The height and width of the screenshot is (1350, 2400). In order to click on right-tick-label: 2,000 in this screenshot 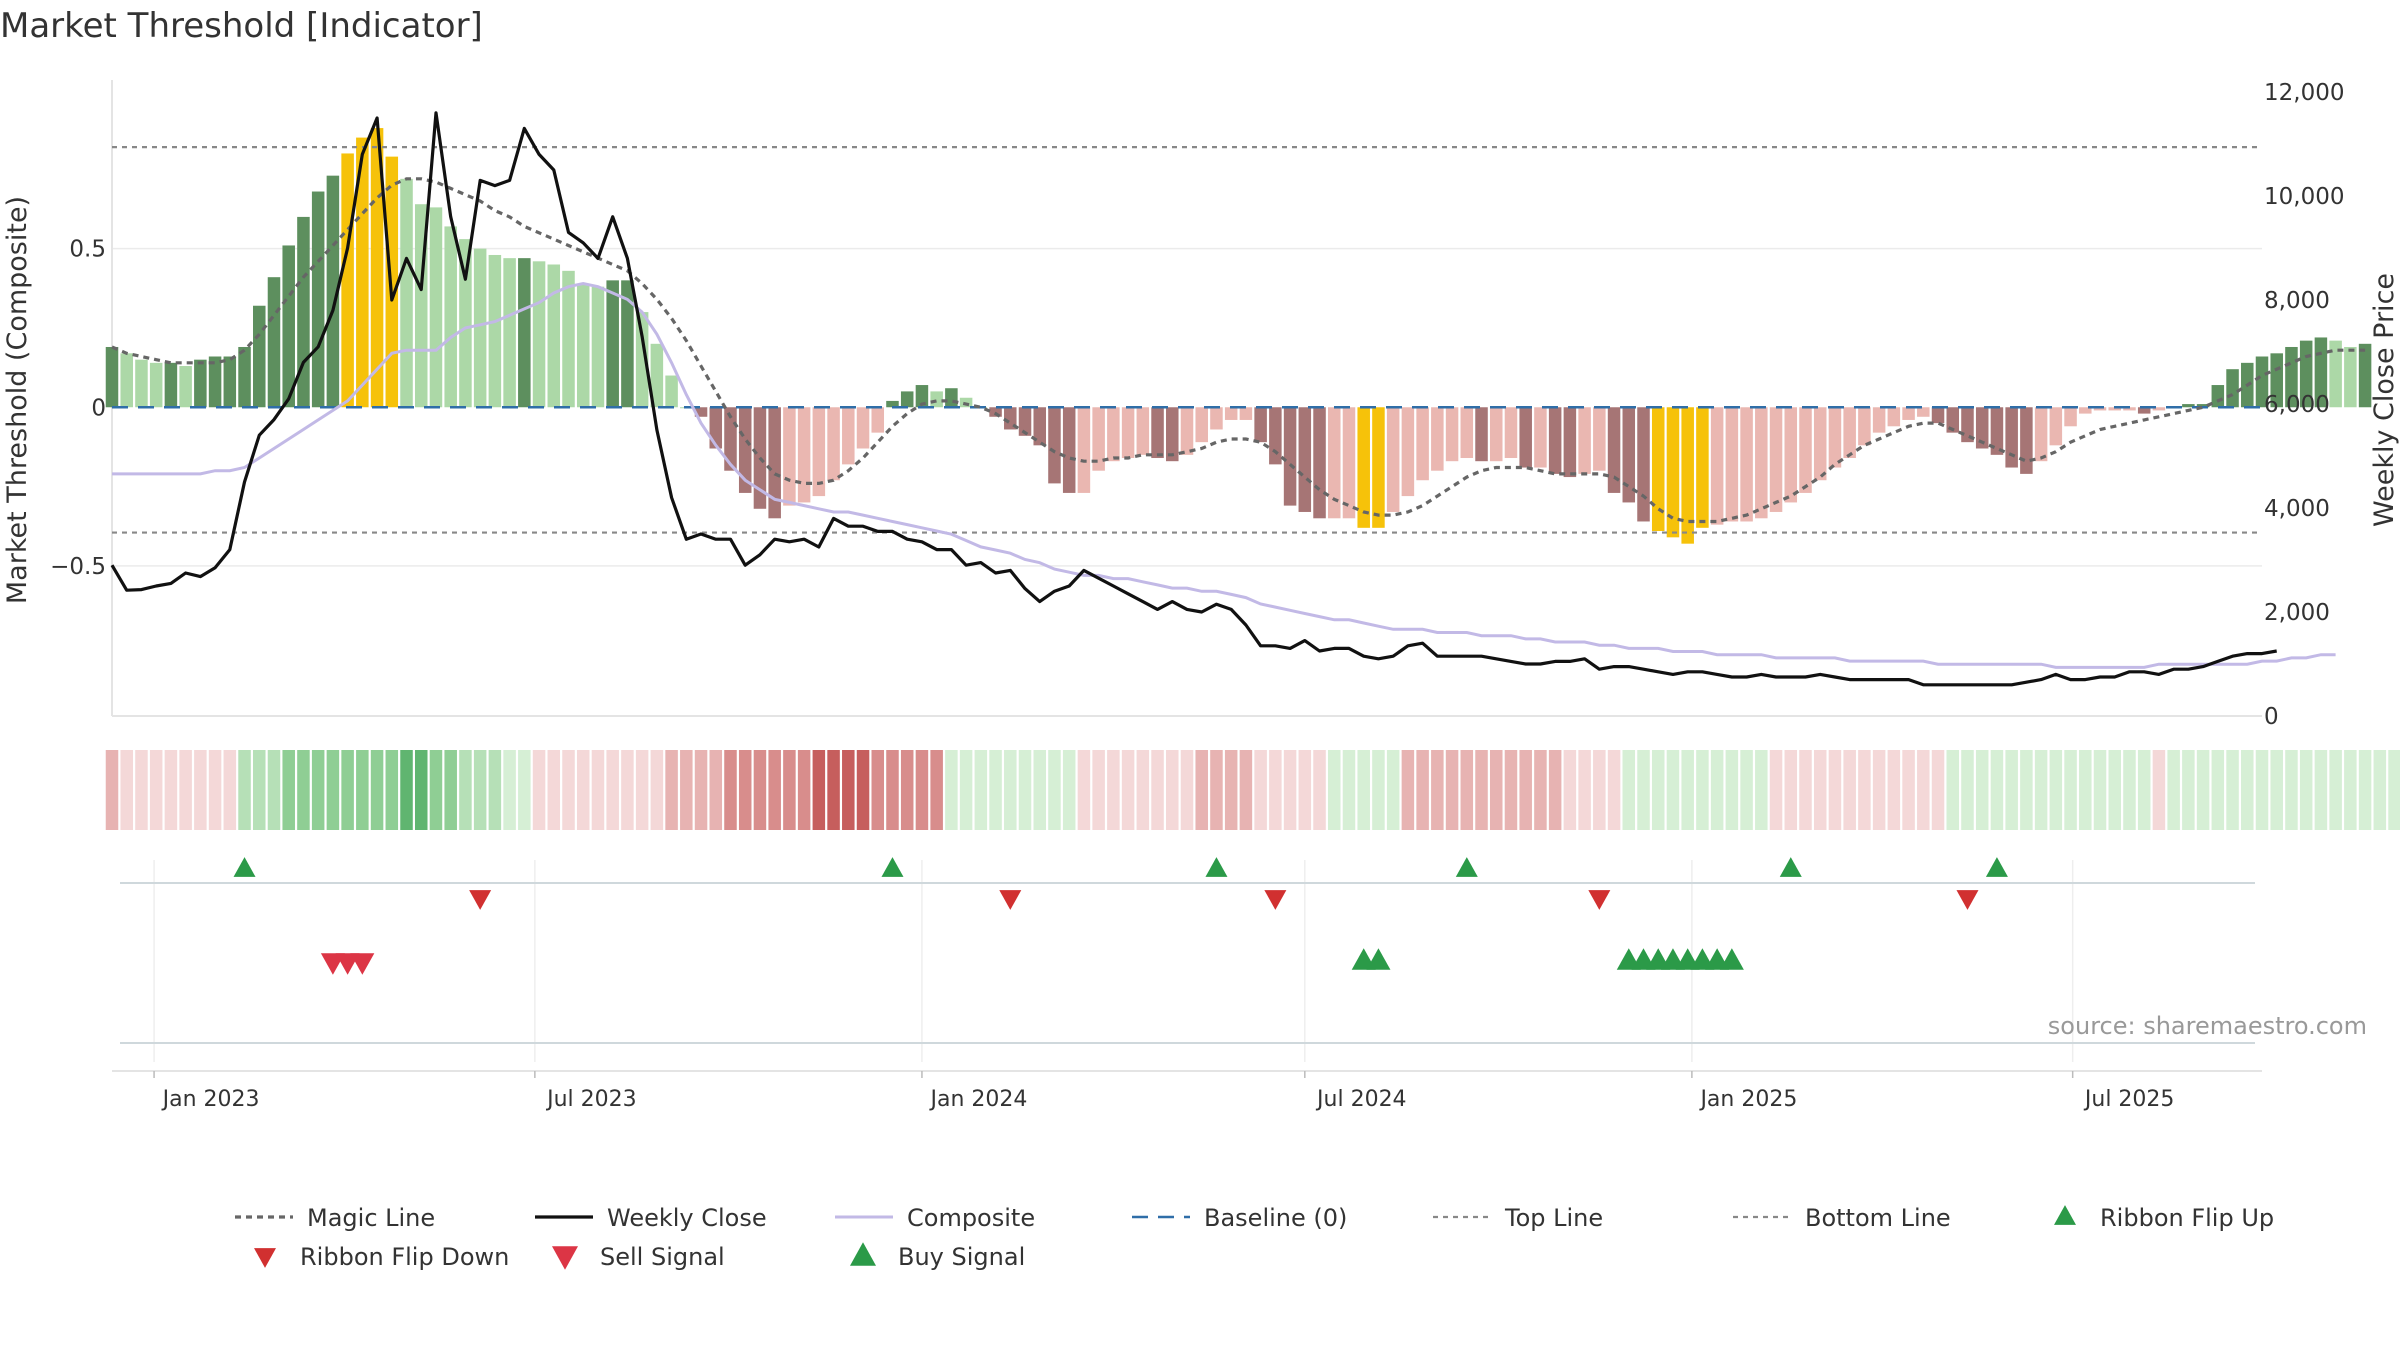, I will do `click(2297, 613)`.